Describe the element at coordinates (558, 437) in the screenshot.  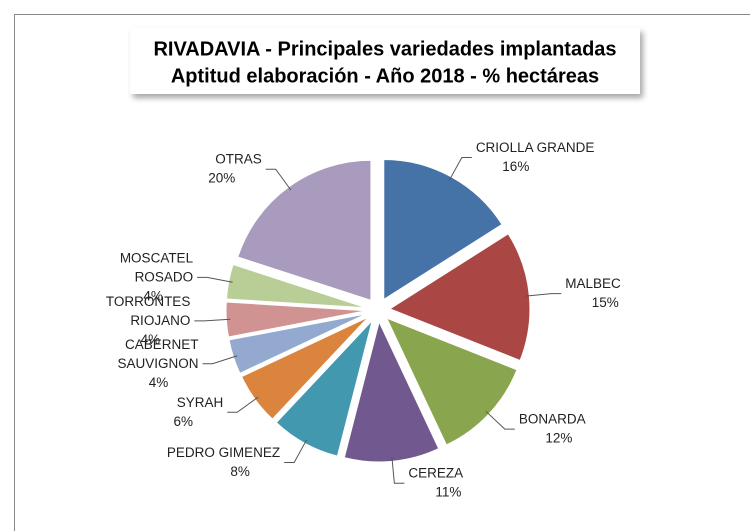
I see `value-label: 12%` at that location.